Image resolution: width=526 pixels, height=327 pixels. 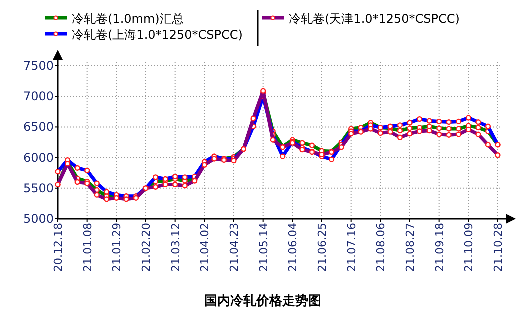 I want to click on x-tick-label: 21.08.27, so click(x=410, y=247).